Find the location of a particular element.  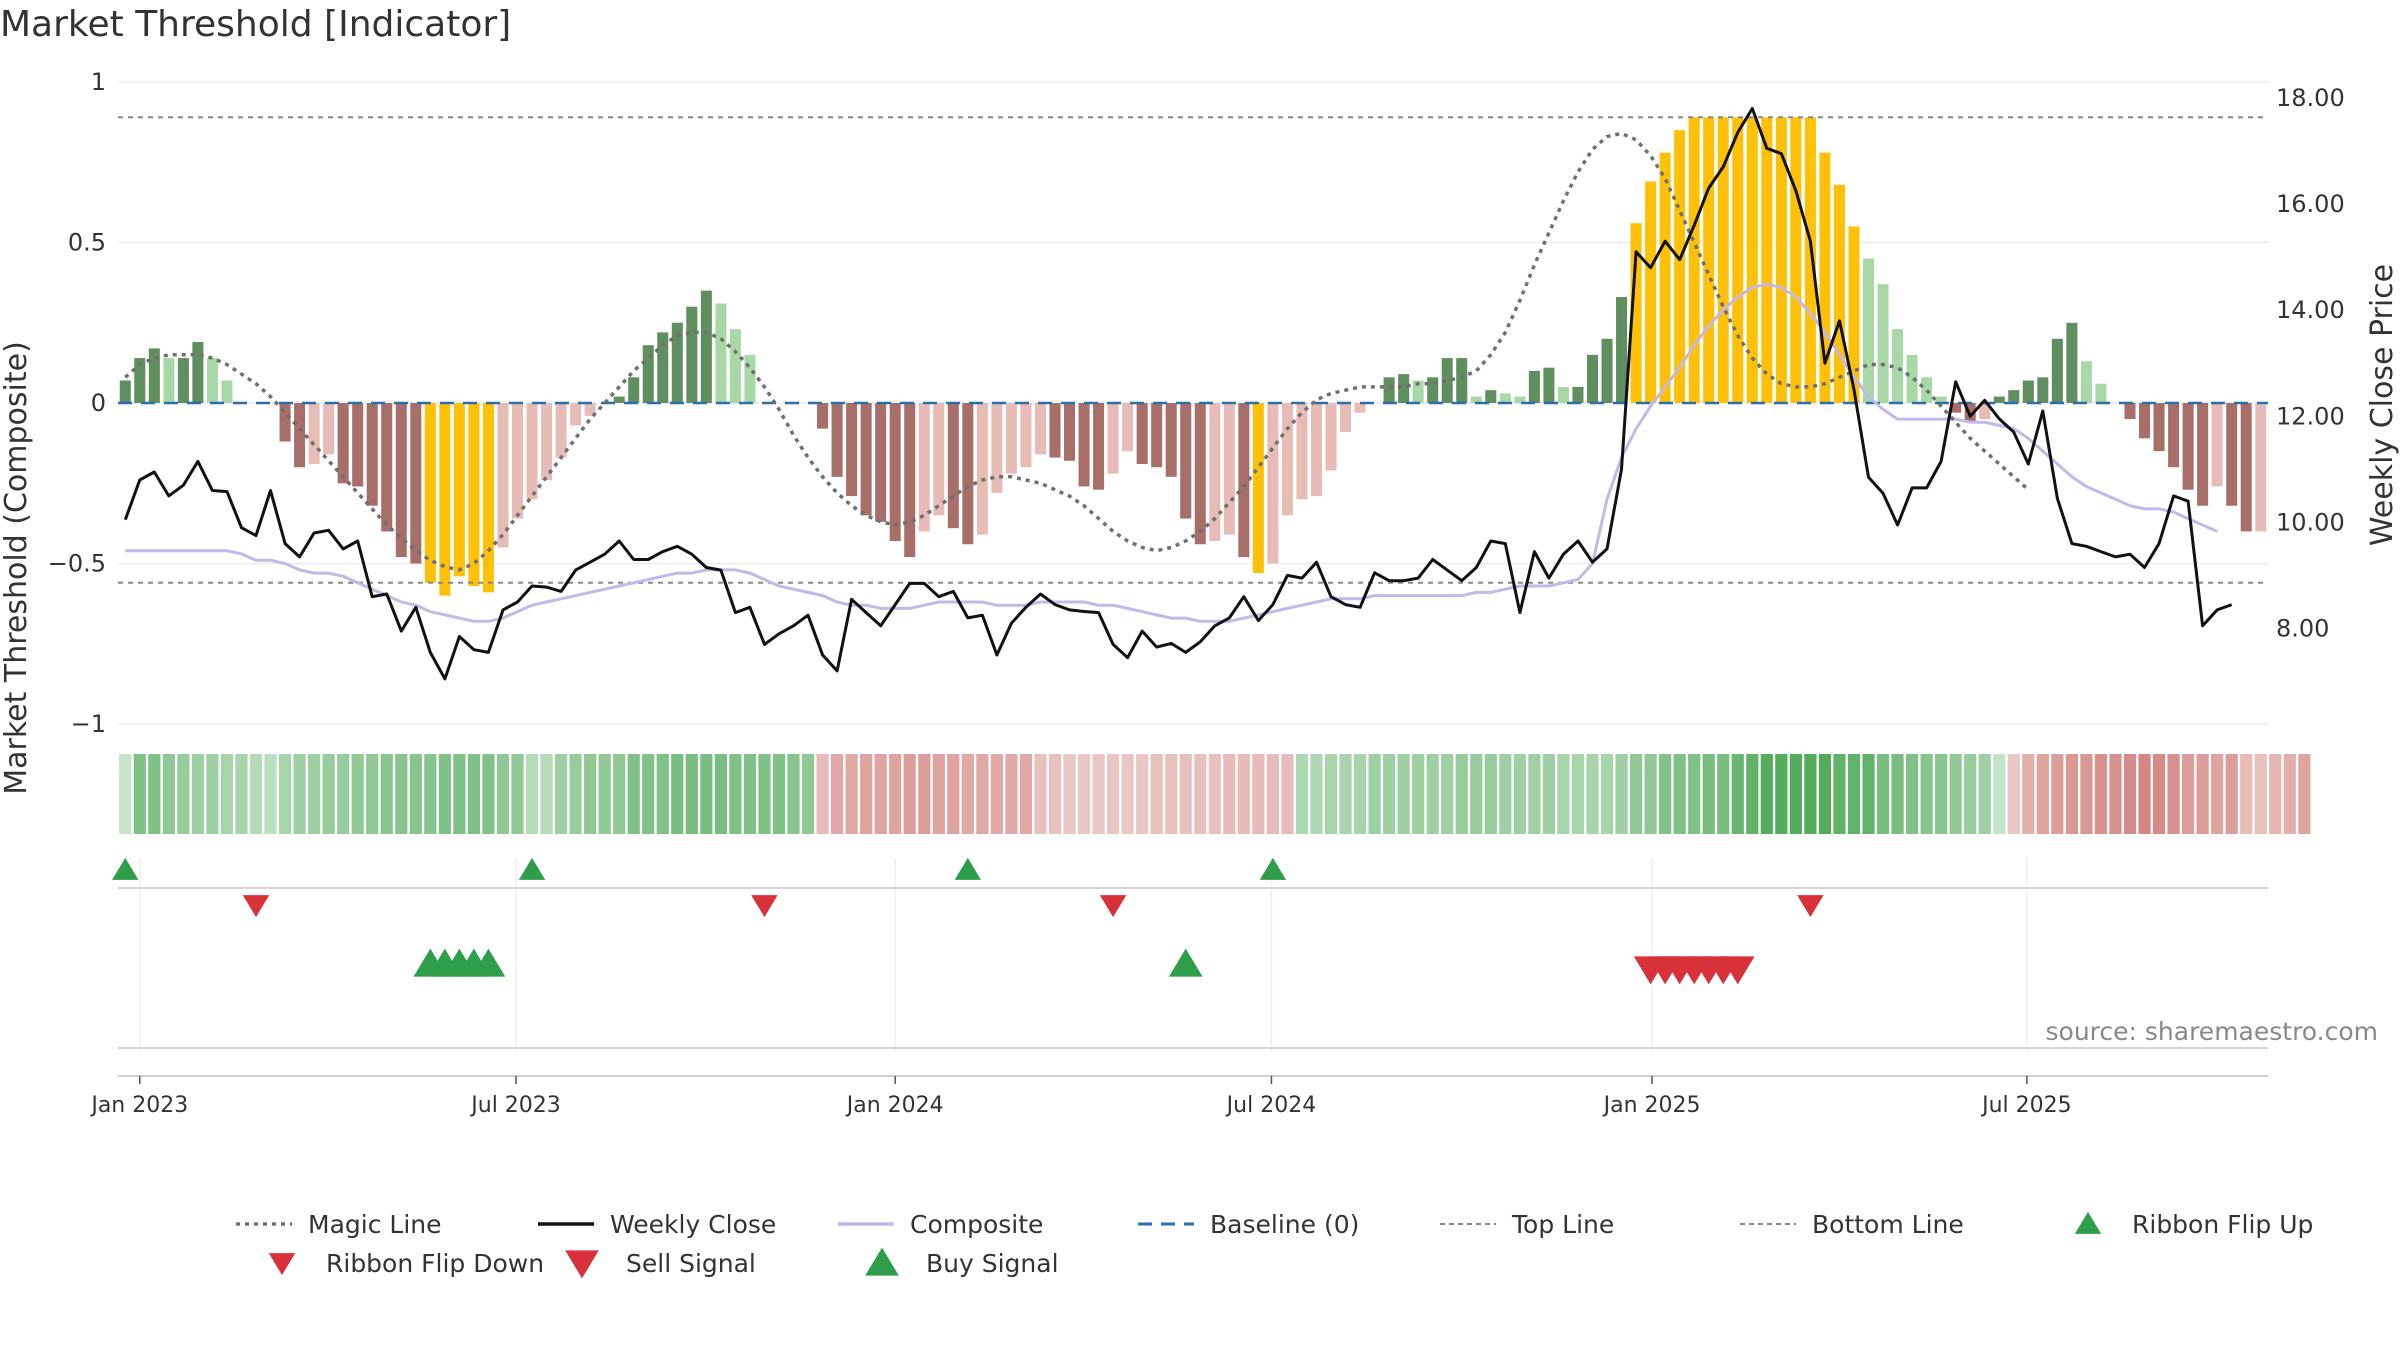

y-axis-right: 18.00 16.00 14.00 12.00 10.00 8.00 is located at coordinates (2310, 363).